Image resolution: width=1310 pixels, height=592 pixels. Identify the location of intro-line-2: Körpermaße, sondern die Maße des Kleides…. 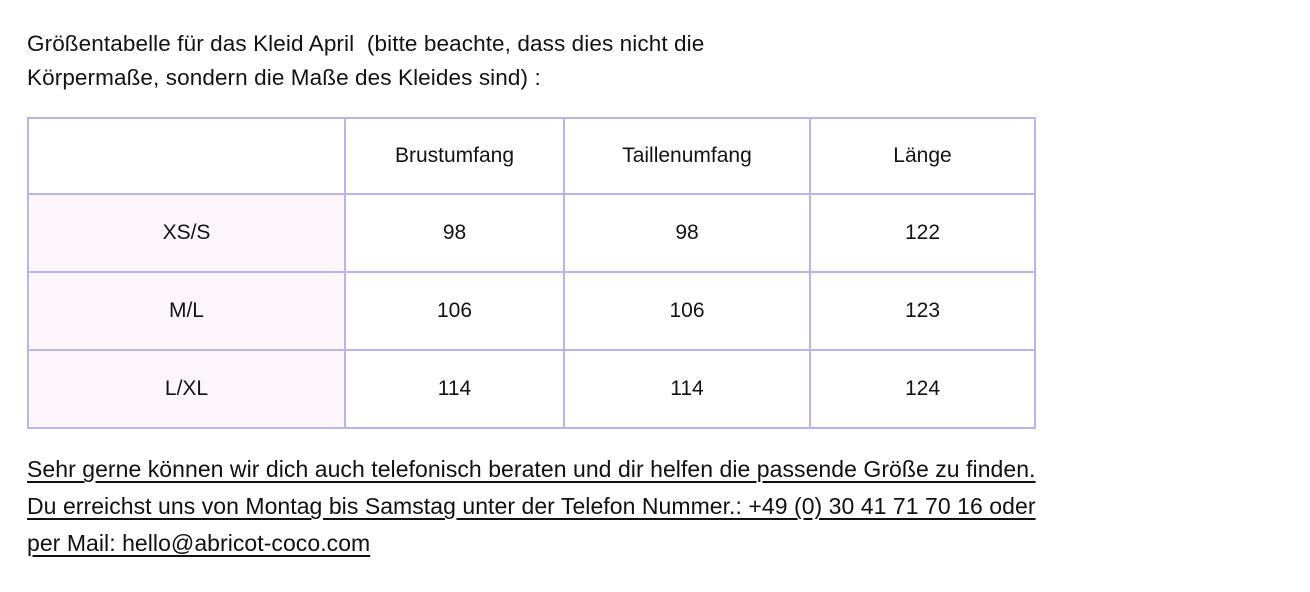
(284, 77).